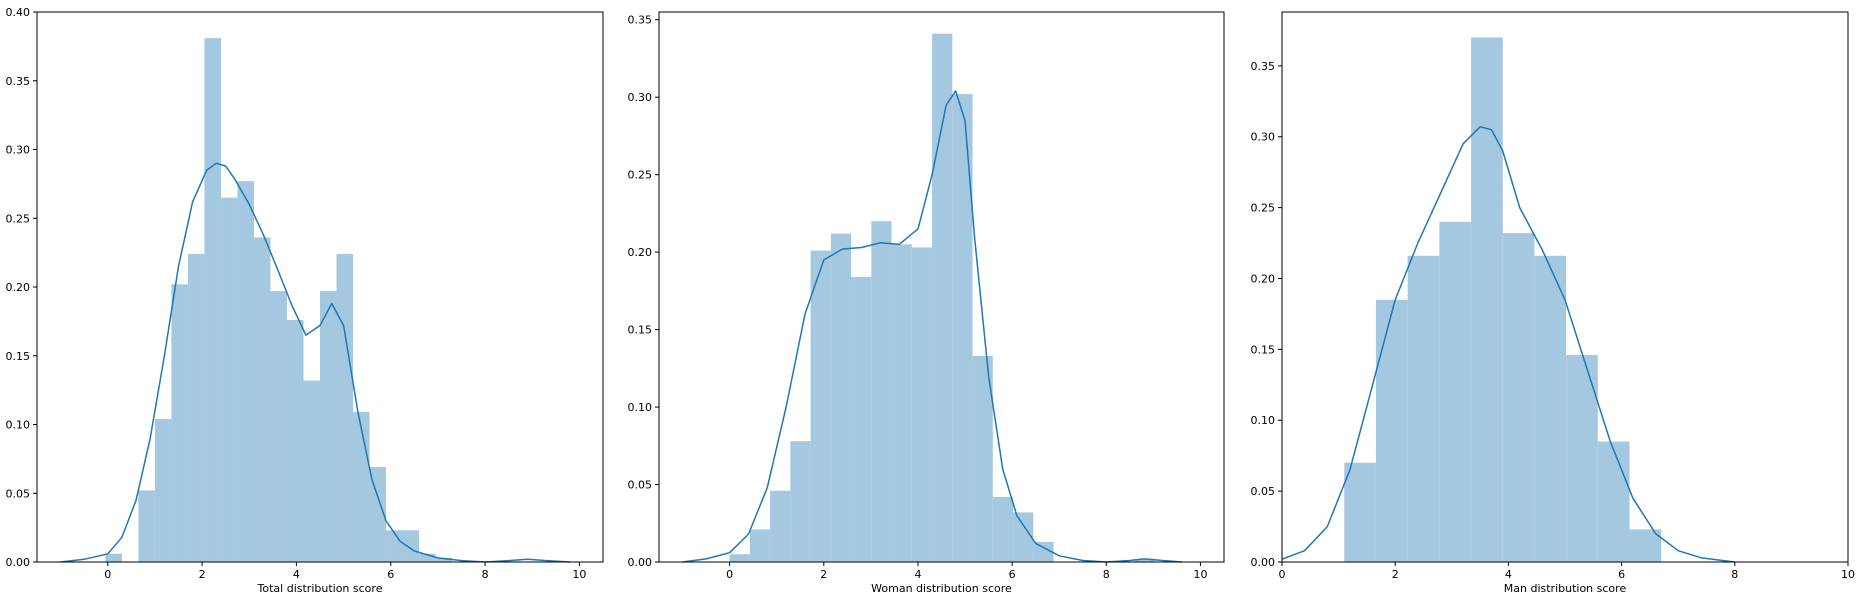 The image size is (1857, 593). What do you see at coordinates (320, 587) in the screenshot?
I see `x-axis-label: Total distribution score` at bounding box center [320, 587].